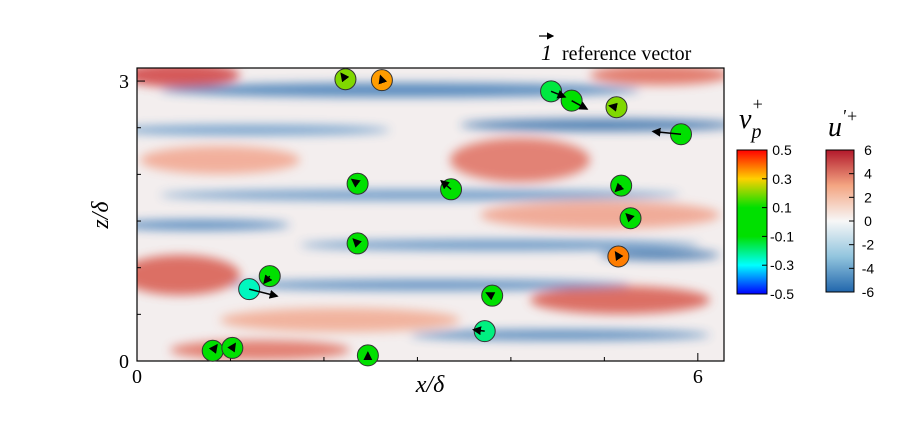  I want to click on title-base: v, so click(745, 119).